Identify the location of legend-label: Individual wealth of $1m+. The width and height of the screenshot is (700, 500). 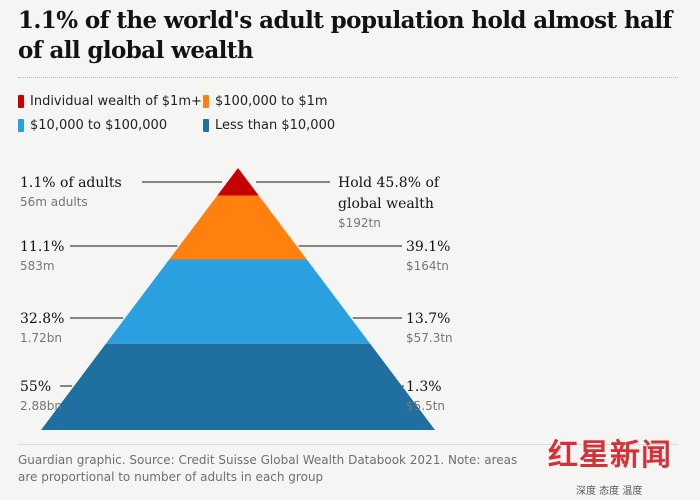
(116, 101).